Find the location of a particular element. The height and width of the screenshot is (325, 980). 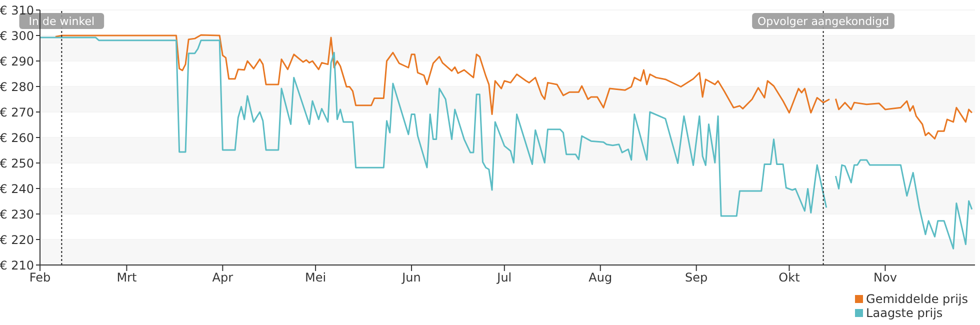

y-tick-label: € 270 is located at coordinates (17, 112).